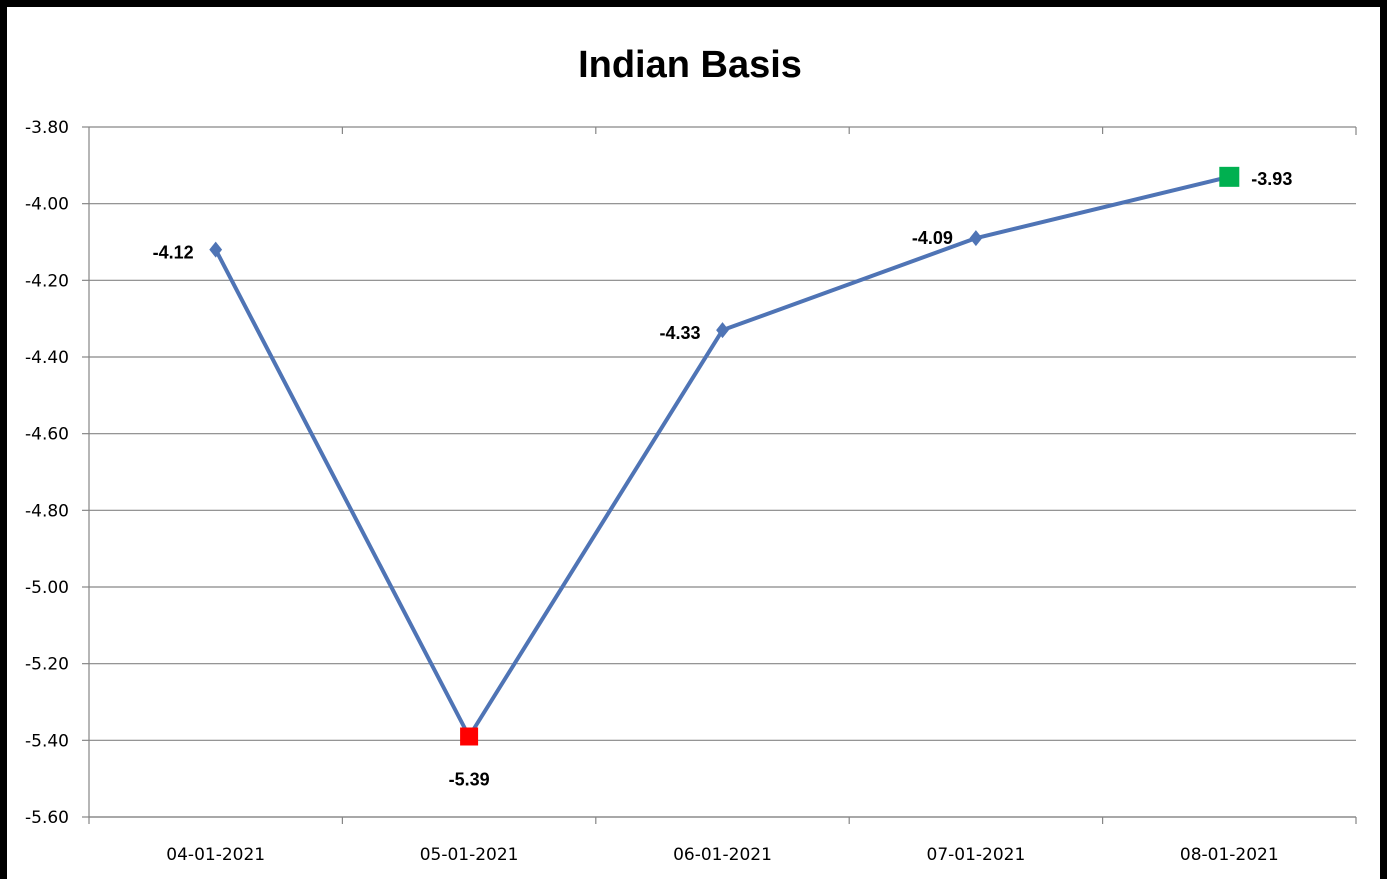  Describe the element at coordinates (679, 333) in the screenshot. I see `data-label: -4.33` at that location.